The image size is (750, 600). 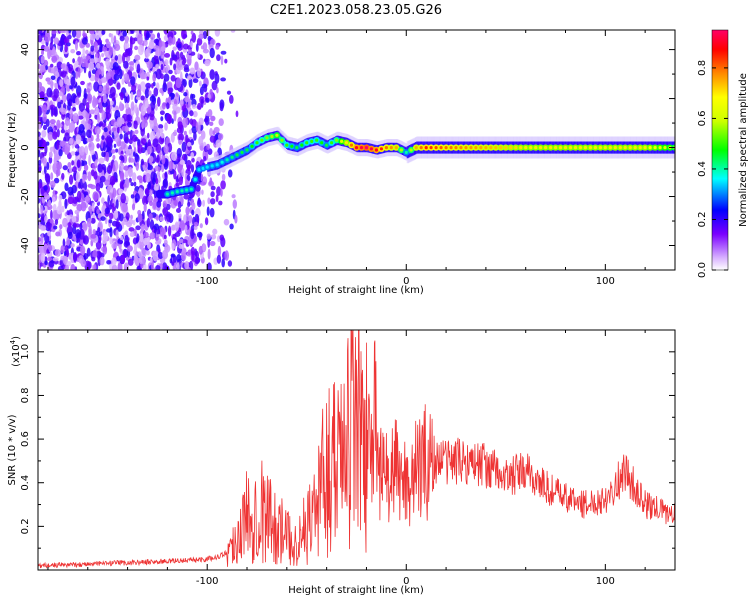 I want to click on x-tick-label: 100, so click(x=605, y=281).